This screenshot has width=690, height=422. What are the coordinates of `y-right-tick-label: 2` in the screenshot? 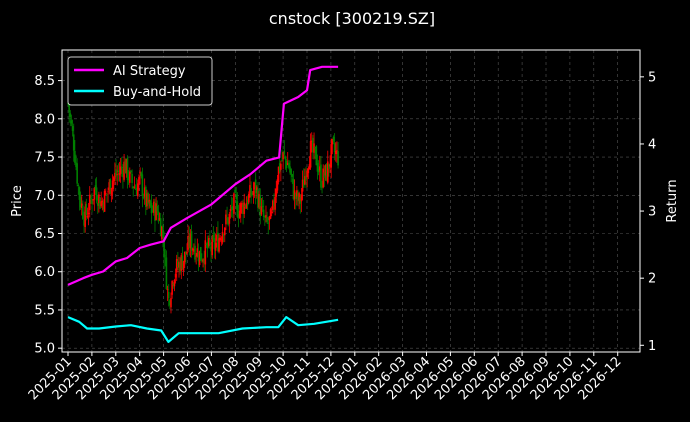 It's located at (652, 279).